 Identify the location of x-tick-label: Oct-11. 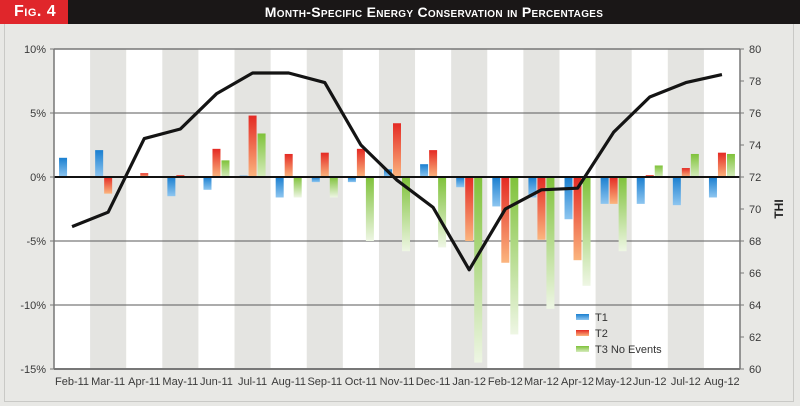
(361, 382).